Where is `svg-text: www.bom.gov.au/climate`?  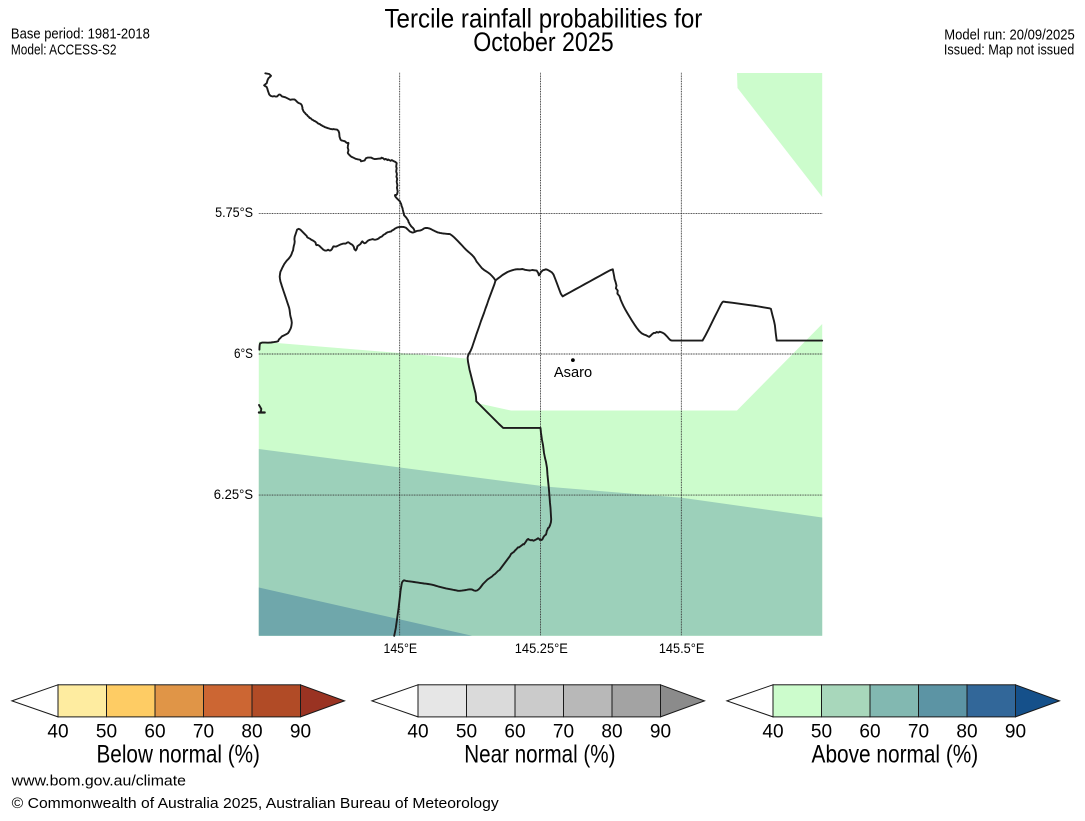 svg-text: www.bom.gov.au/climate is located at coordinates (98, 782).